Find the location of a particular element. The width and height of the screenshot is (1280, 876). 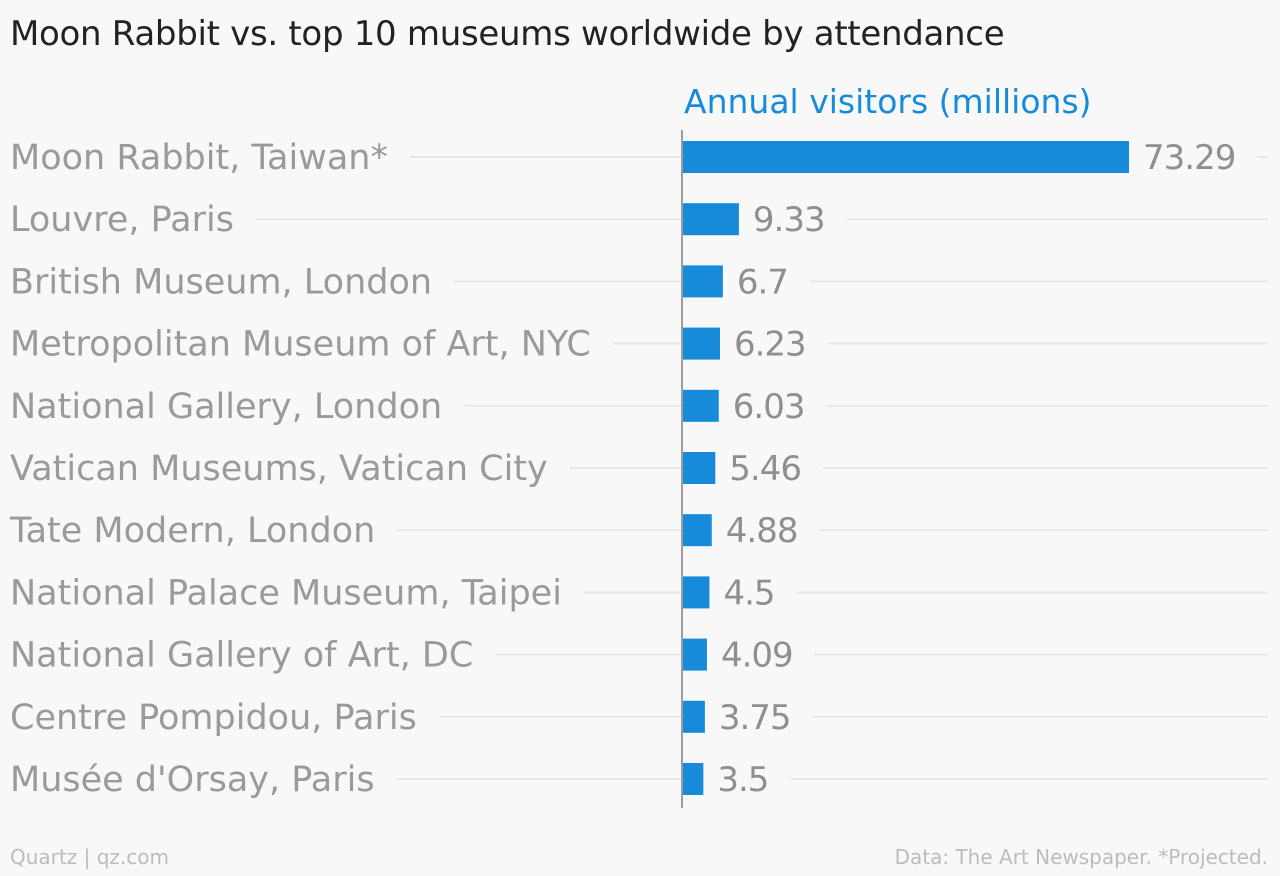

category-label: National Palace Museum, Taipei is located at coordinates (286, 593).